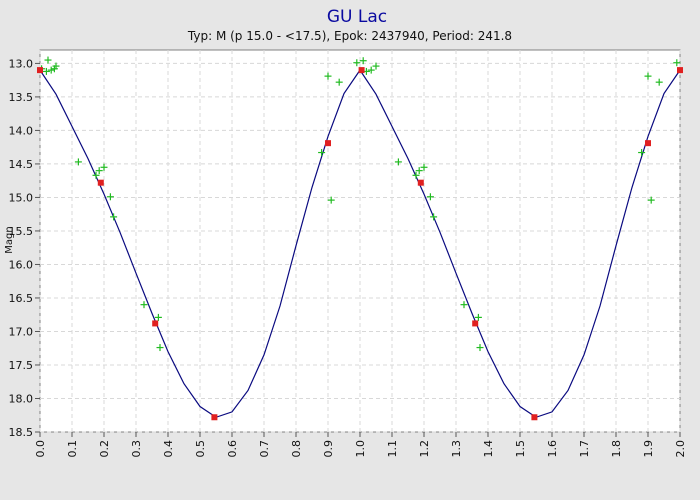  What do you see at coordinates (520, 449) in the screenshot?
I see `x-tick-label: 1.5` at bounding box center [520, 449].